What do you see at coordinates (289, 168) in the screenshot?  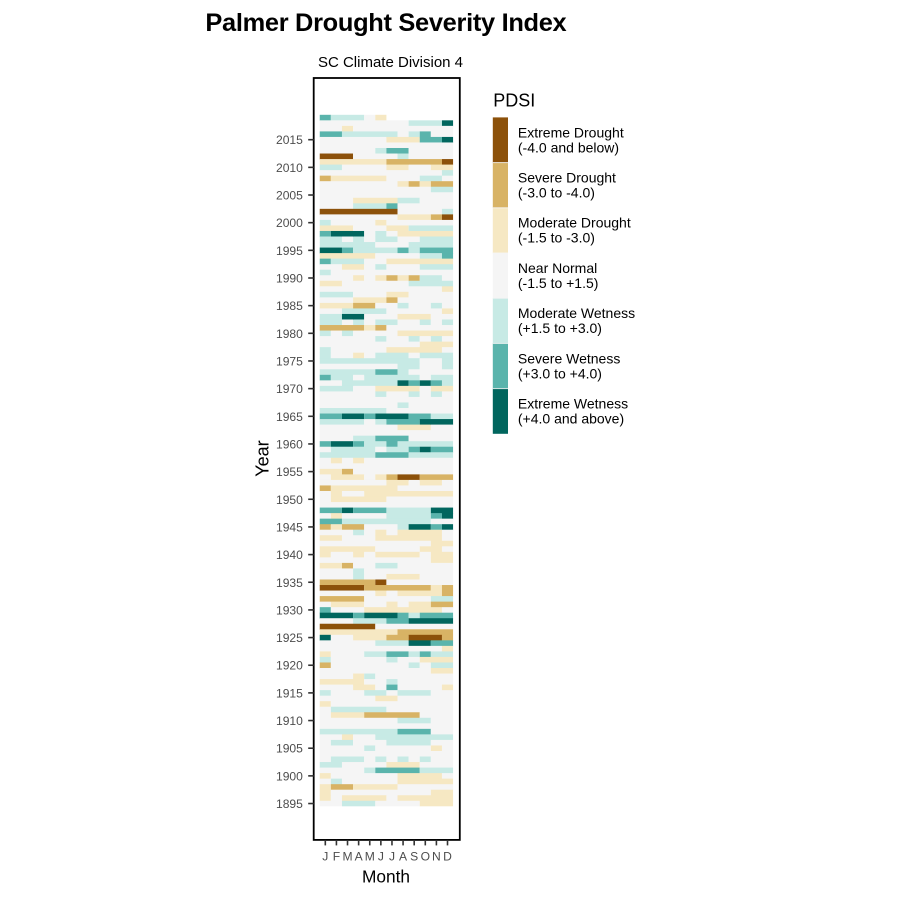 I see `svg-text: 2010` at bounding box center [289, 168].